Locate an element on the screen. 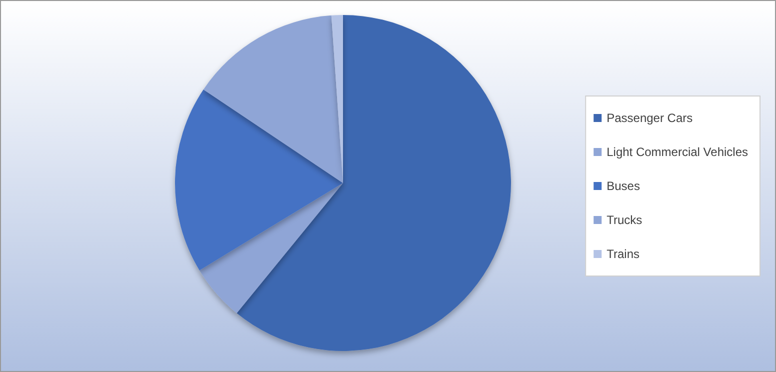 The width and height of the screenshot is (776, 372). legend-label: Light Commercial Vehicles is located at coordinates (677, 152).